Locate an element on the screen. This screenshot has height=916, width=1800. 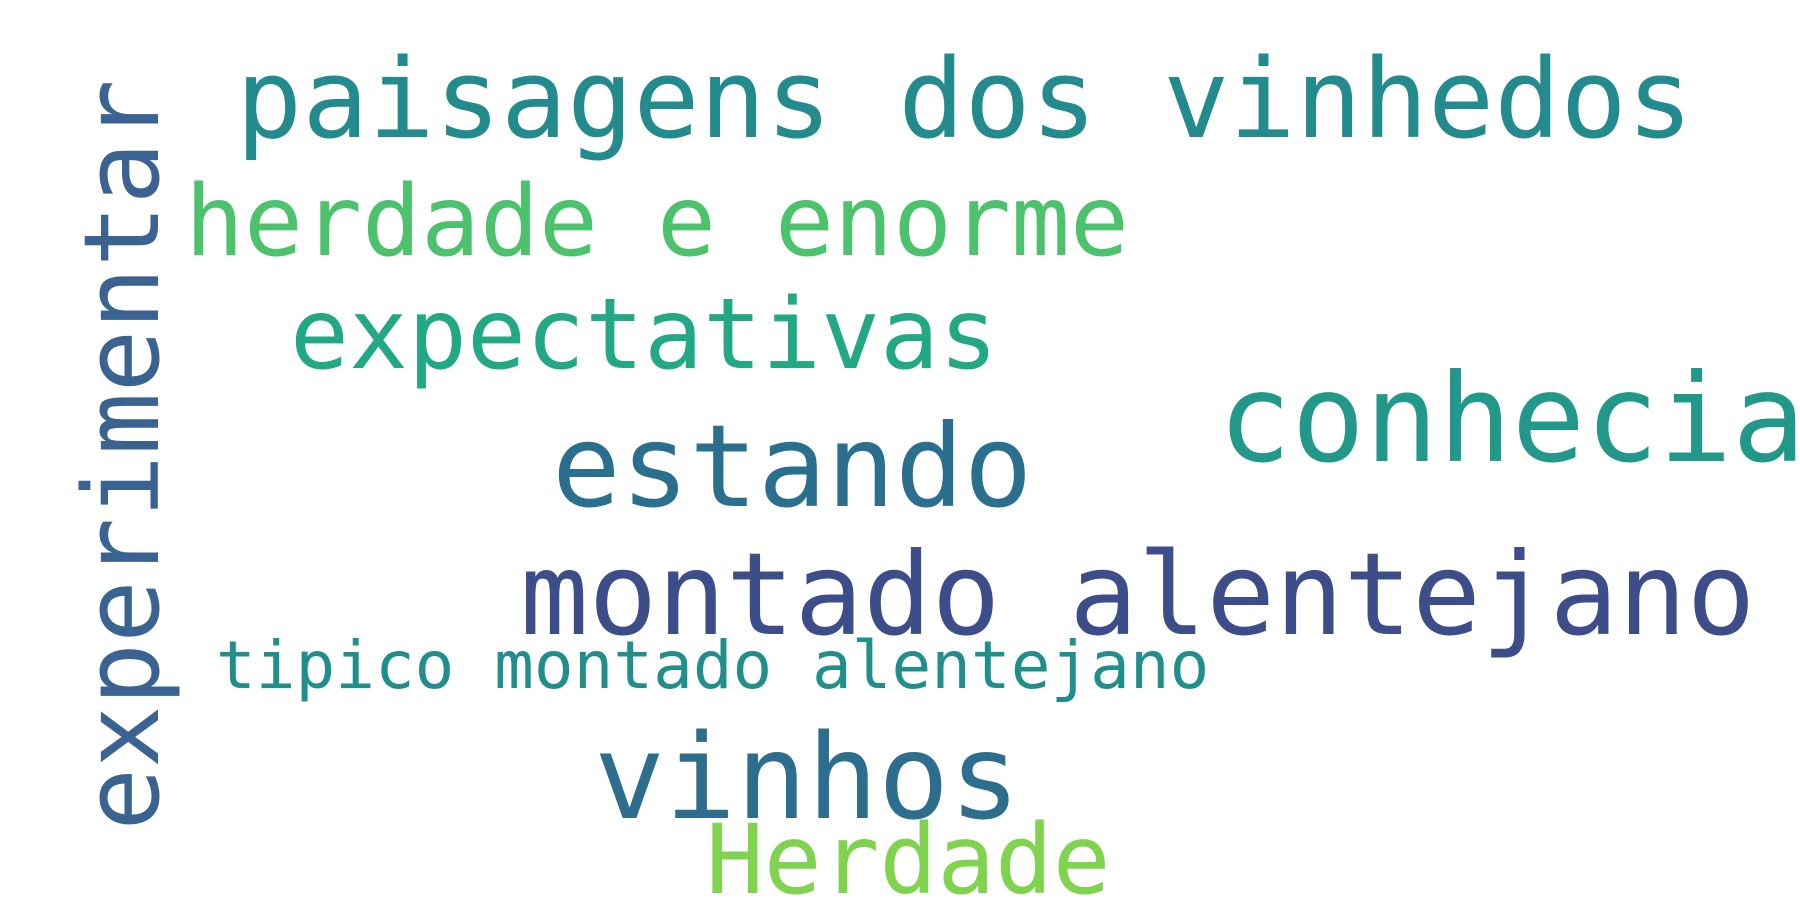
word-expectativas: expectativas is located at coordinates (644, 335).